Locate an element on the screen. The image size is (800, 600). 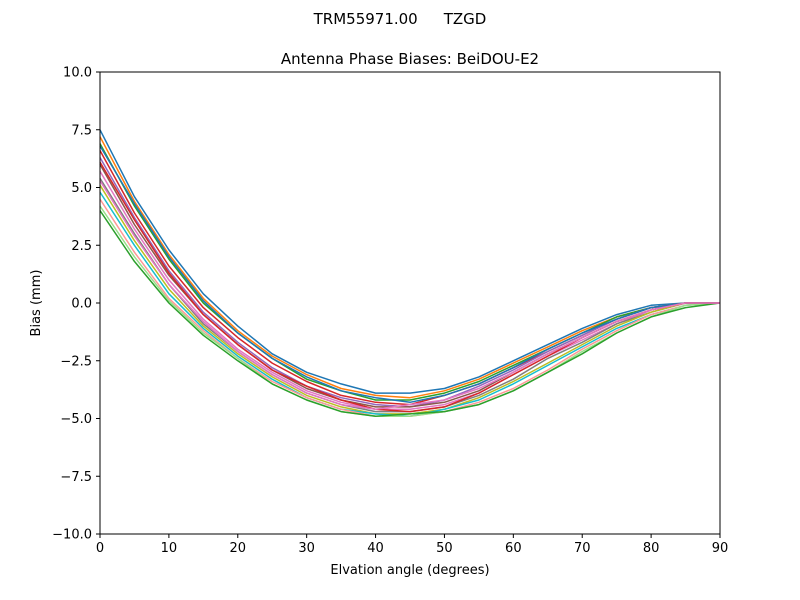
y-axis: −10.0 −7.5 −5.0 −2.5 0.0 2.5 5.0 7.5 10.0 is located at coordinates (76, 304).